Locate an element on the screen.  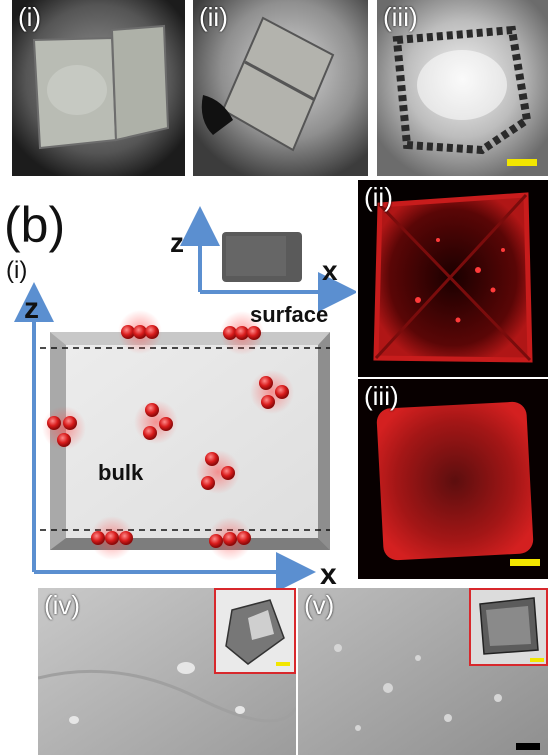
micrograph-i: (i) is located at coordinates (98, 88).